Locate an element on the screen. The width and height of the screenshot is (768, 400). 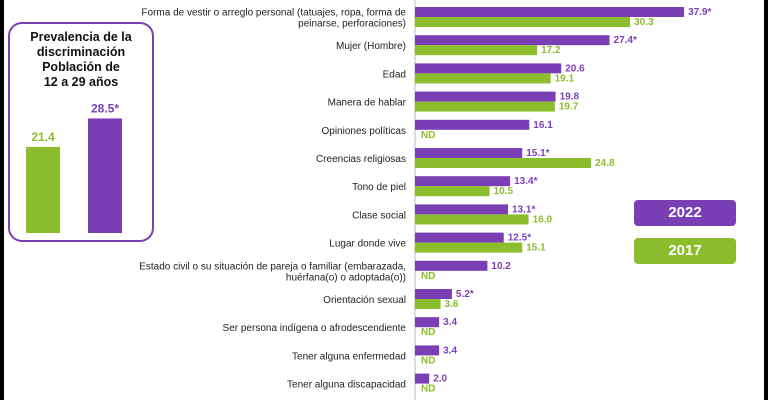
category-label: Tener alguna discapacidad is located at coordinates (346, 385).